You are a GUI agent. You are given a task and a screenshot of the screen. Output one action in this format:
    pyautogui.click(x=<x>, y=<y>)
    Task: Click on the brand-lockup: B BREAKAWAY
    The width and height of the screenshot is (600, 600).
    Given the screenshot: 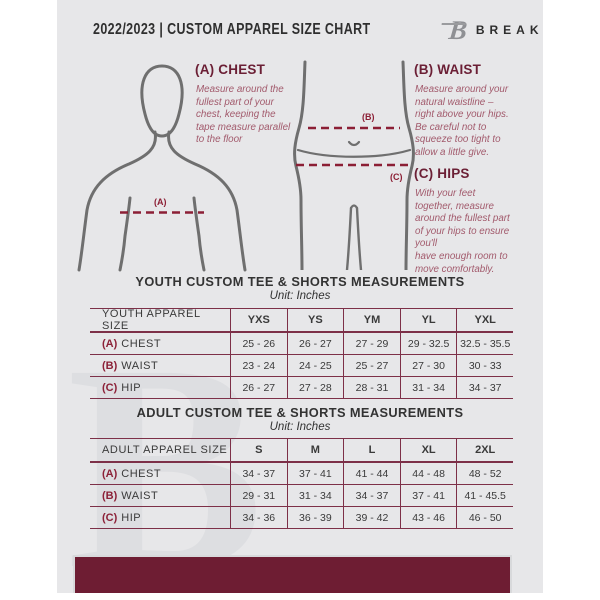 What is the action you would take?
    pyautogui.click(x=495, y=29)
    